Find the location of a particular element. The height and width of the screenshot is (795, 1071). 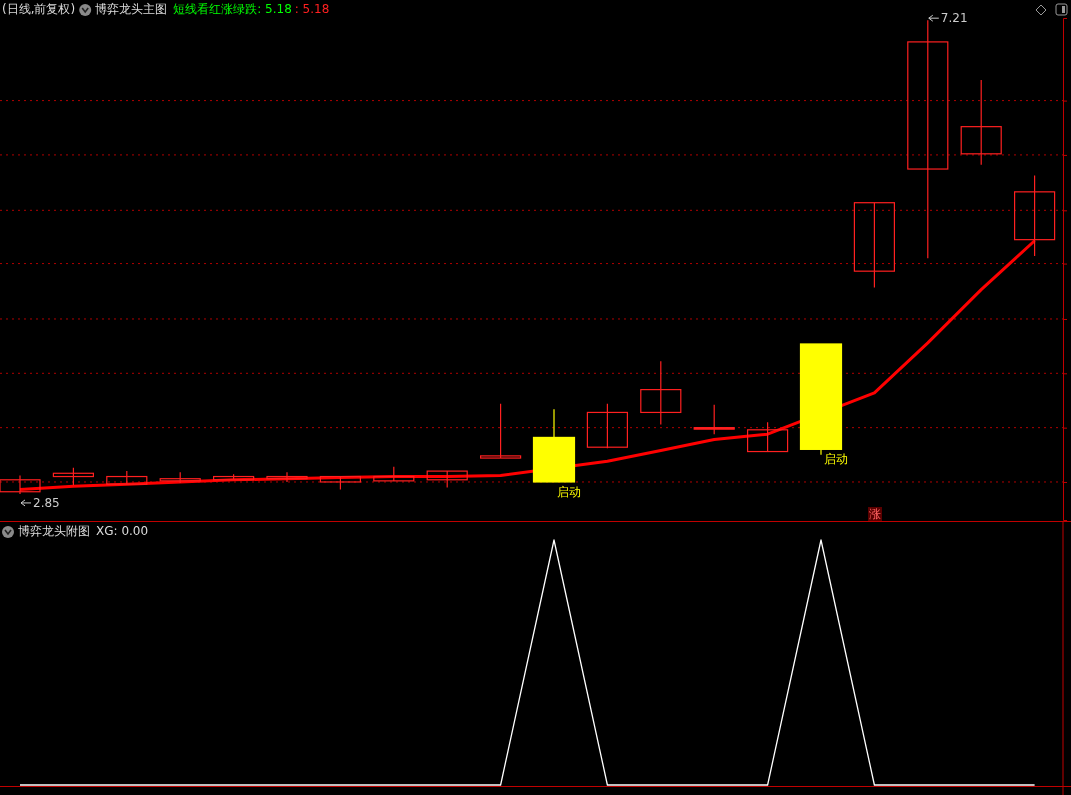

chart-title: 博弈龙头附图 is located at coordinates (54, 531).